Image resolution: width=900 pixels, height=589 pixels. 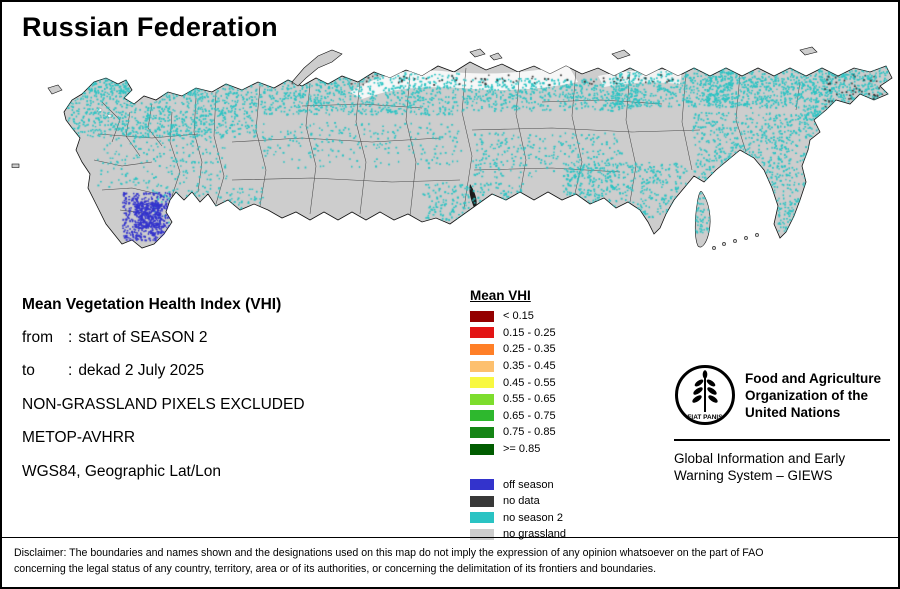 I want to click on legend-row-vhi-5: 0.55 - 0.65, so click(x=518, y=399).